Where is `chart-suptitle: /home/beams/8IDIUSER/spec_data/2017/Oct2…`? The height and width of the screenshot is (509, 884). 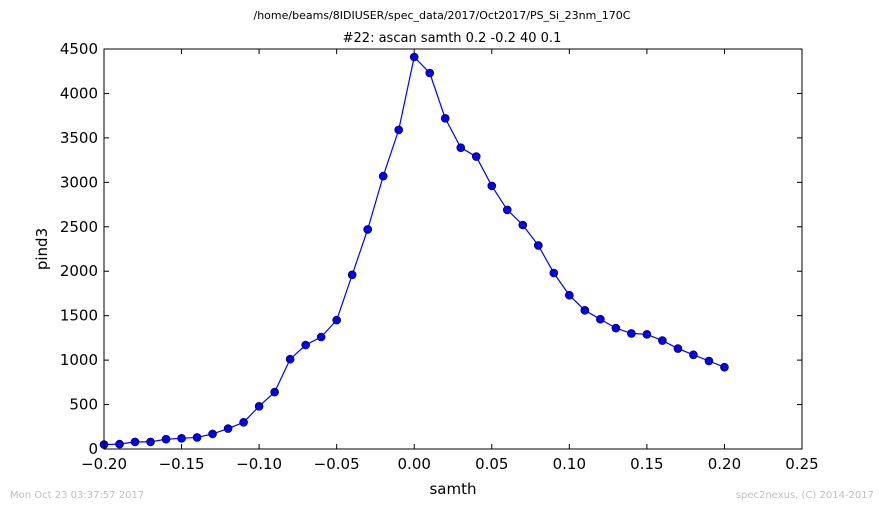
chart-suptitle: /home/beams/8IDIUSER/spec_data/2017/Oct2… is located at coordinates (442, 15).